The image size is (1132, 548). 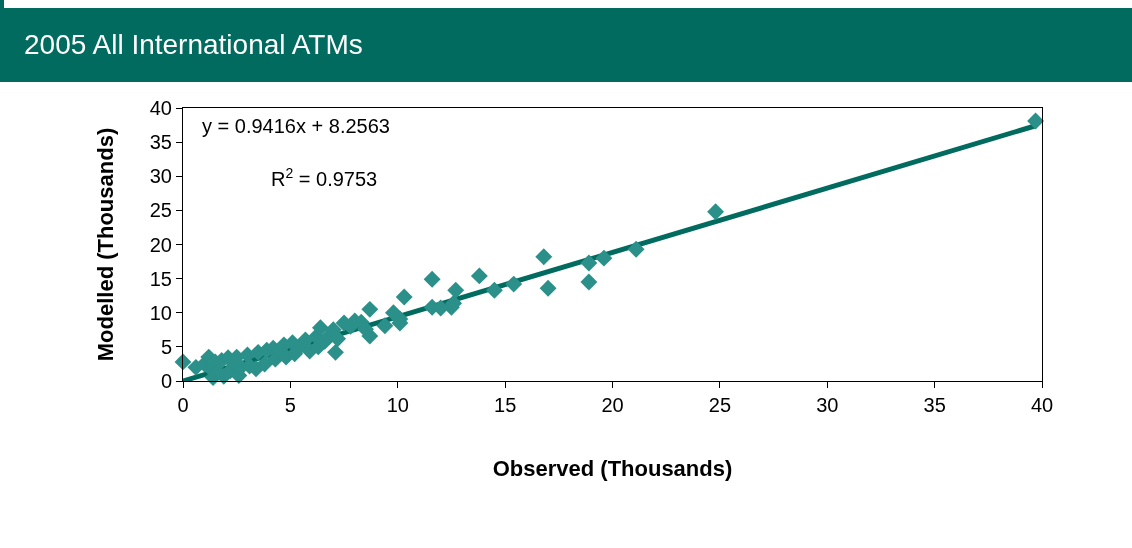 I want to click on y-tick-label: 25, so click(x=160, y=210).